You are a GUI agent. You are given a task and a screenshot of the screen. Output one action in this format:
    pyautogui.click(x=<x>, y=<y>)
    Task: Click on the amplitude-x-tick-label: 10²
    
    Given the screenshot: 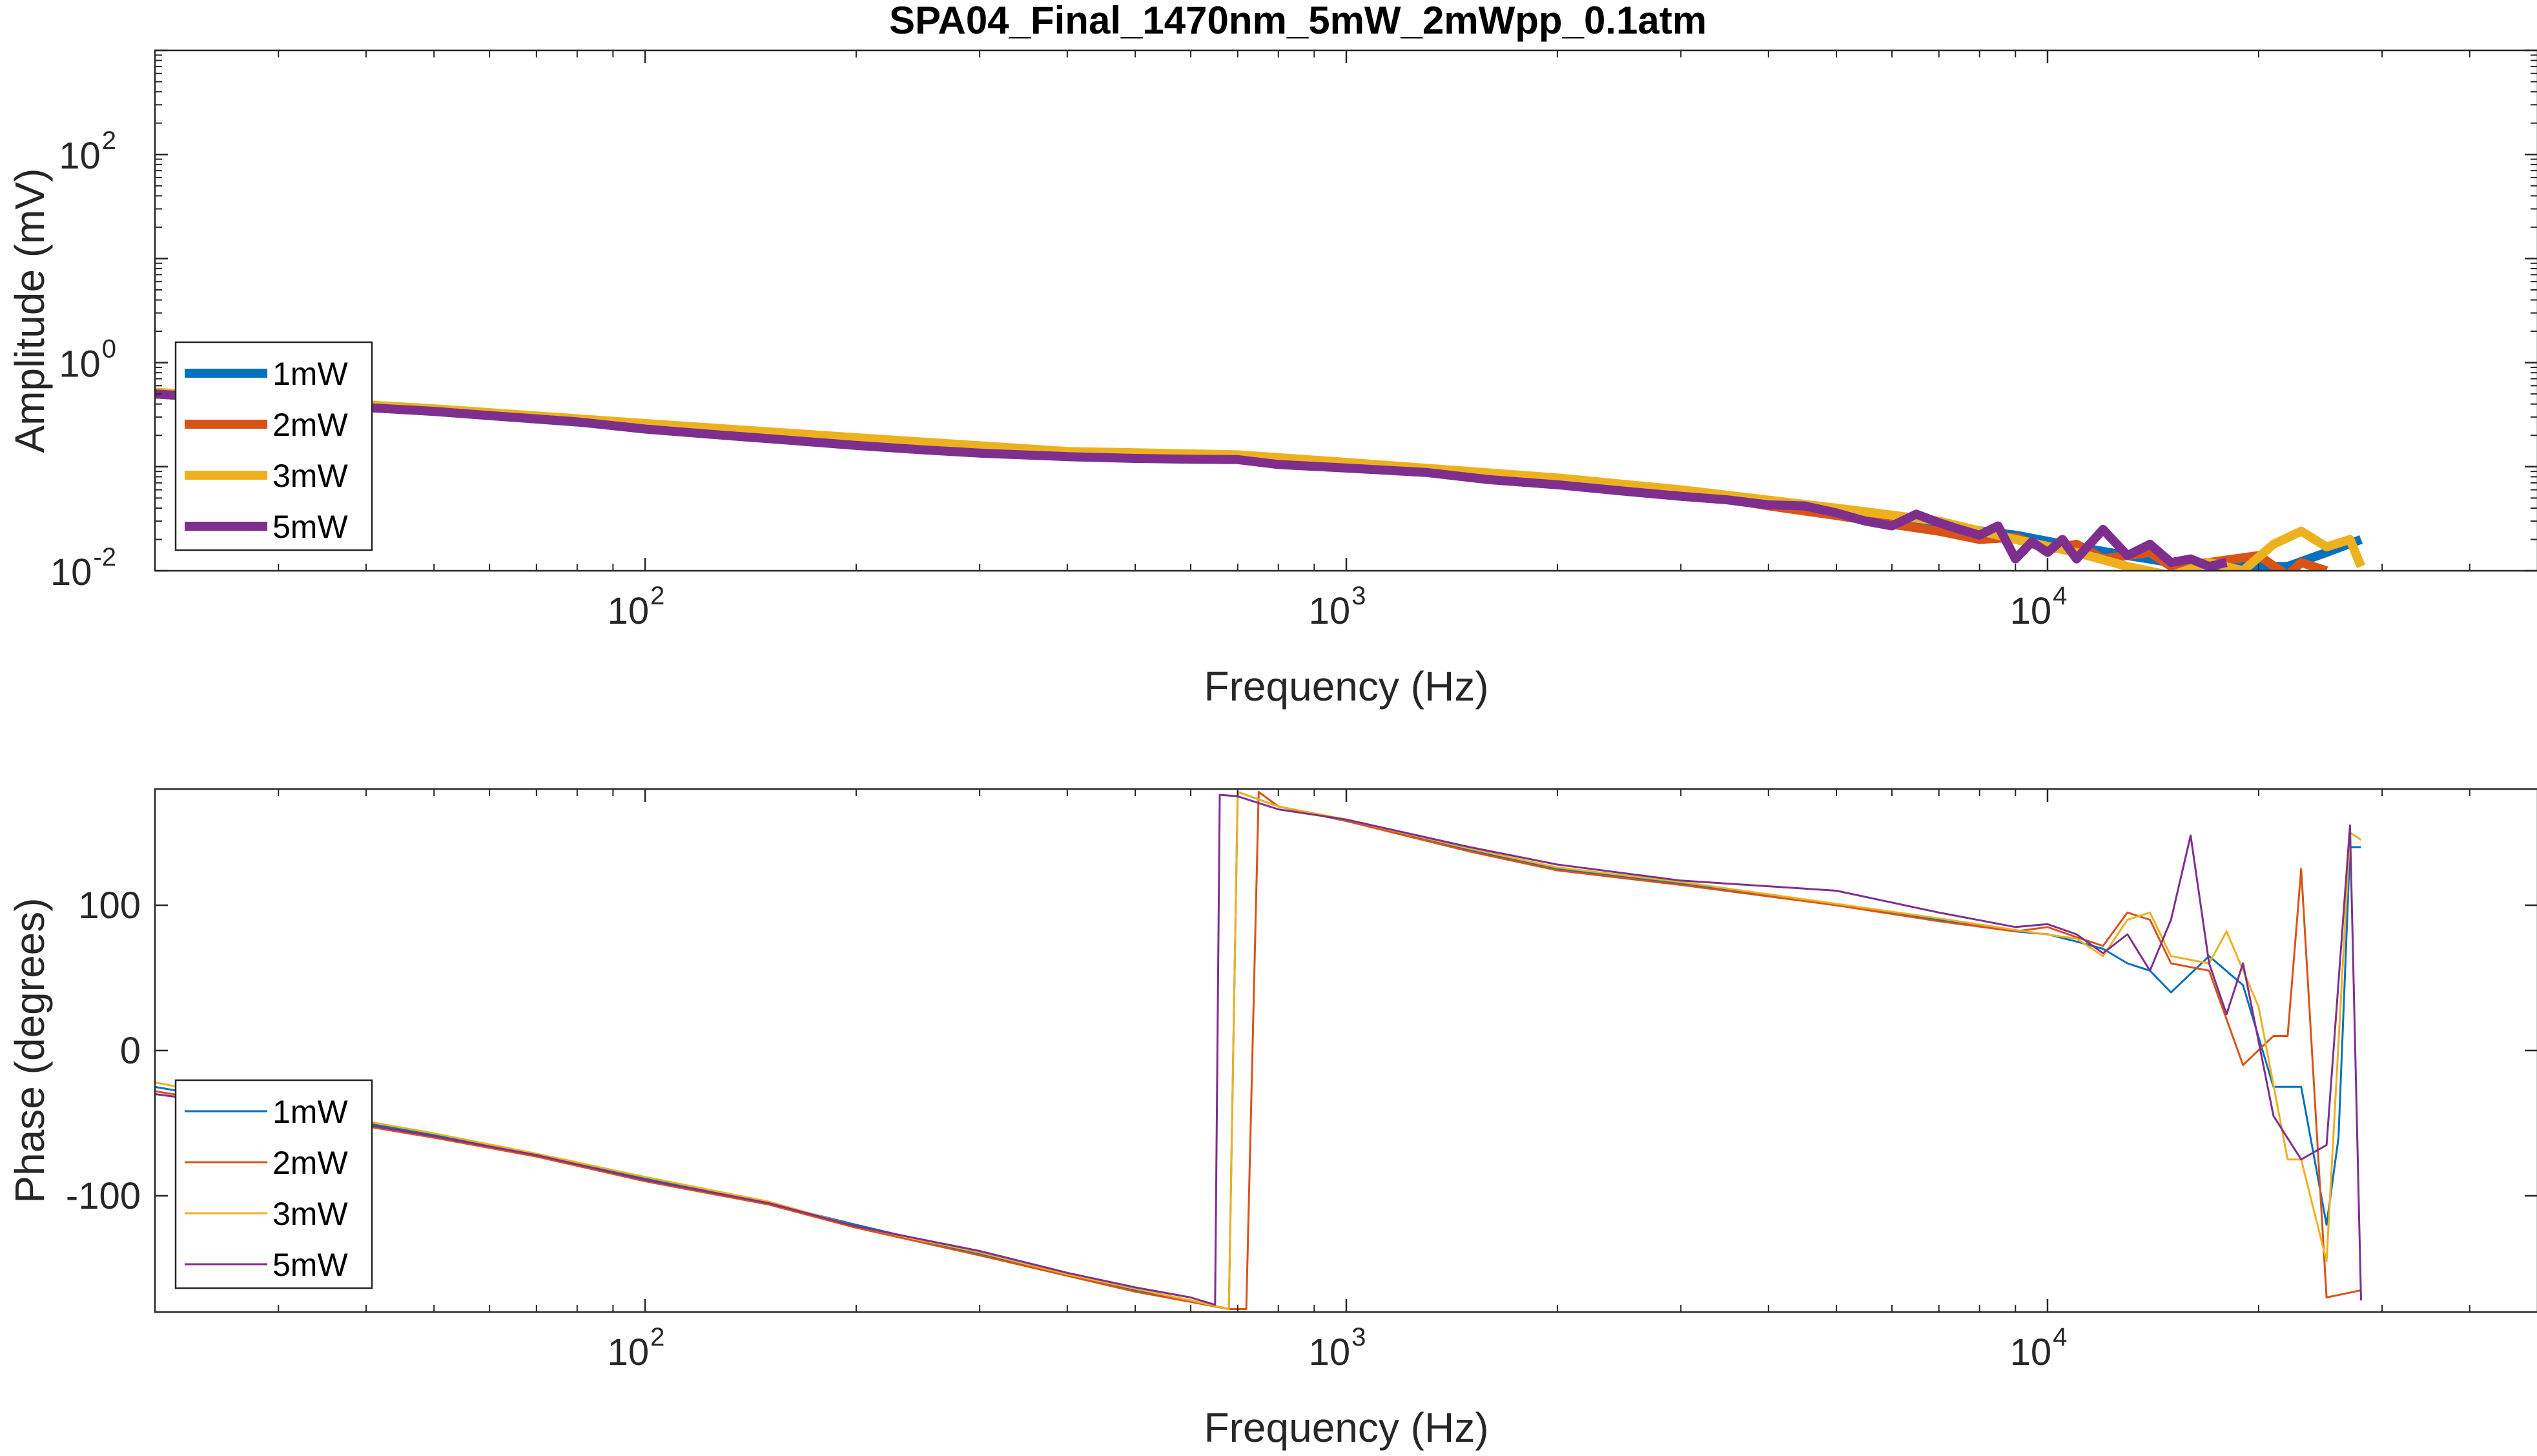 What is the action you would take?
    pyautogui.click(x=636, y=607)
    